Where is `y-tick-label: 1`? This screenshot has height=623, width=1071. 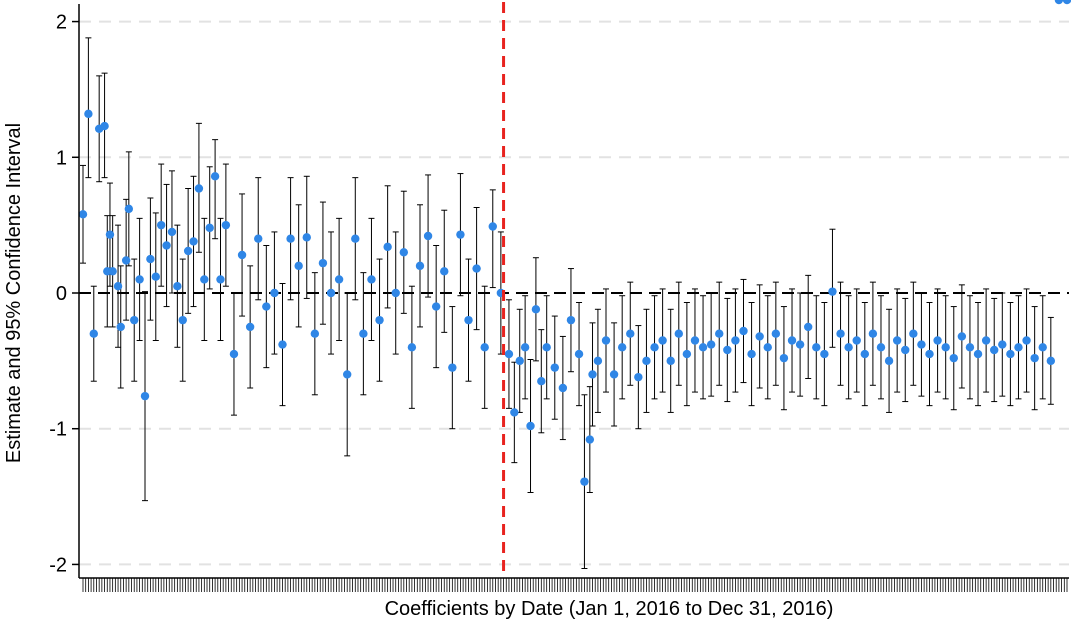
y-tick-label: 1 is located at coordinates (61, 158).